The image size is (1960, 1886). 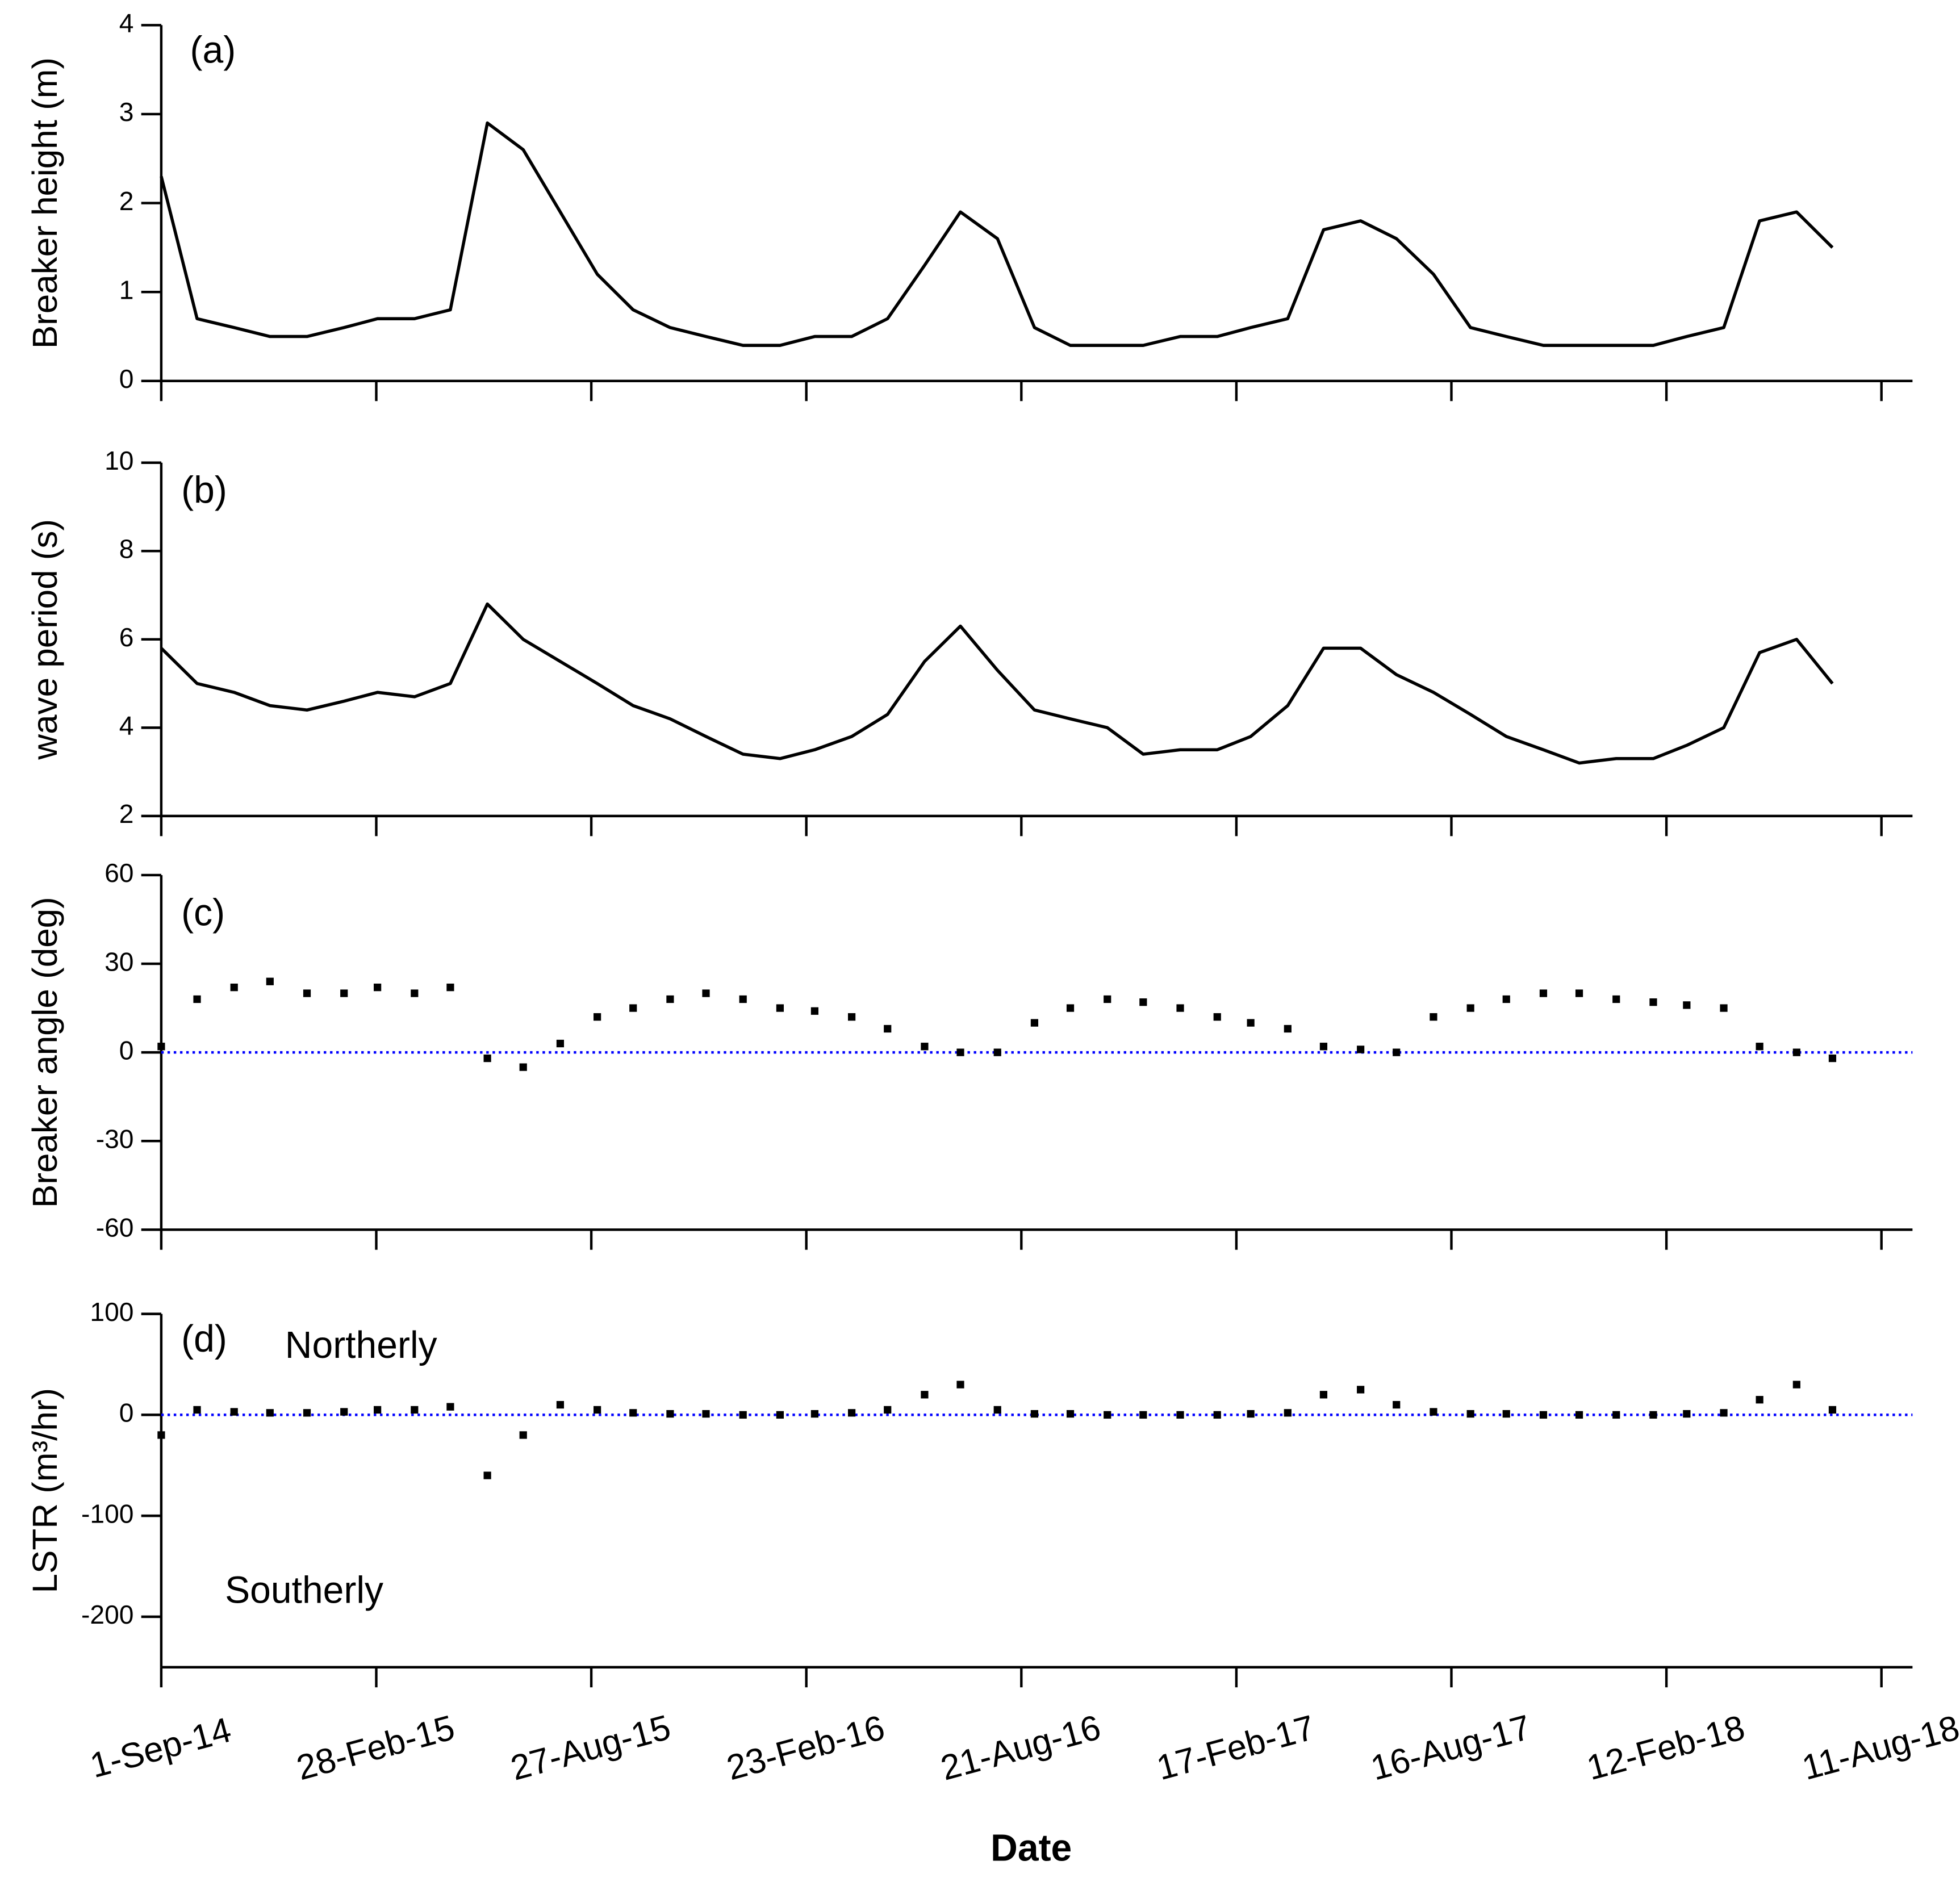 I want to click on y-tick-label: -60, so click(x=115, y=1227).